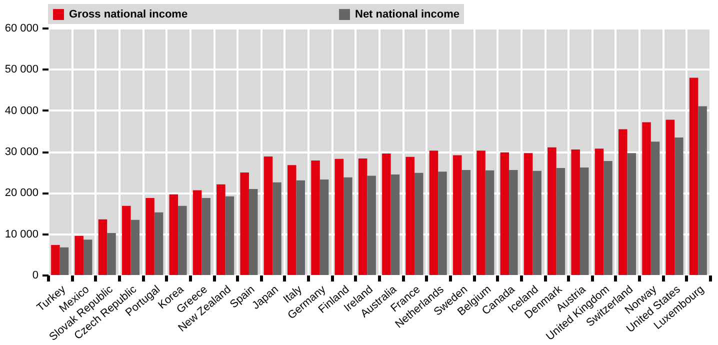 The width and height of the screenshot is (718, 345). Describe the element at coordinates (35, 276) in the screenshot. I see `y-tick-label: 0` at that location.